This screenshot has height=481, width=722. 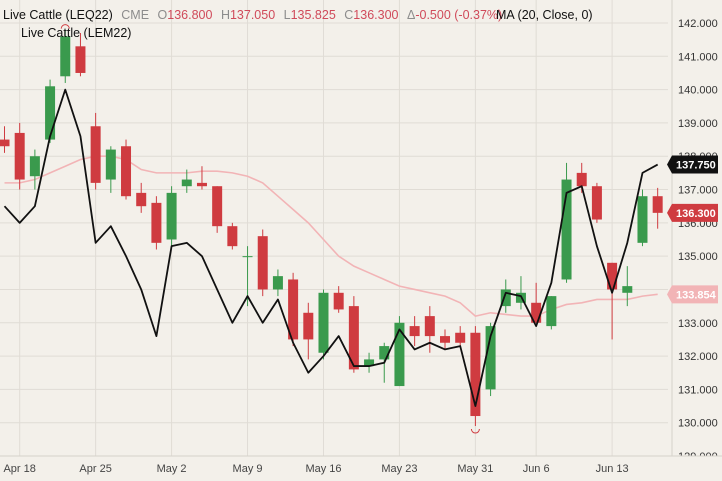 I want to click on low-marker, so click(x=475, y=431).